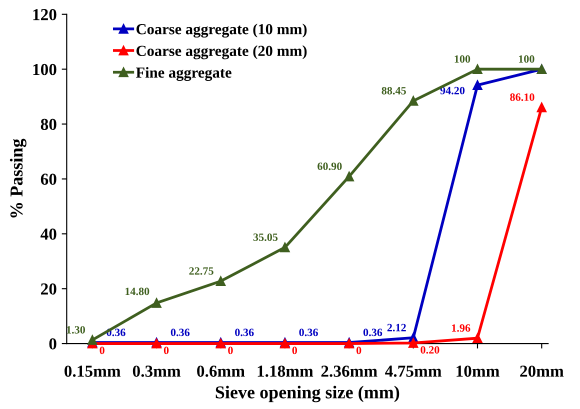 This screenshot has width=580, height=409. What do you see at coordinates (92, 371) in the screenshot?
I see `x-tick-label: 0.15mm` at bounding box center [92, 371].